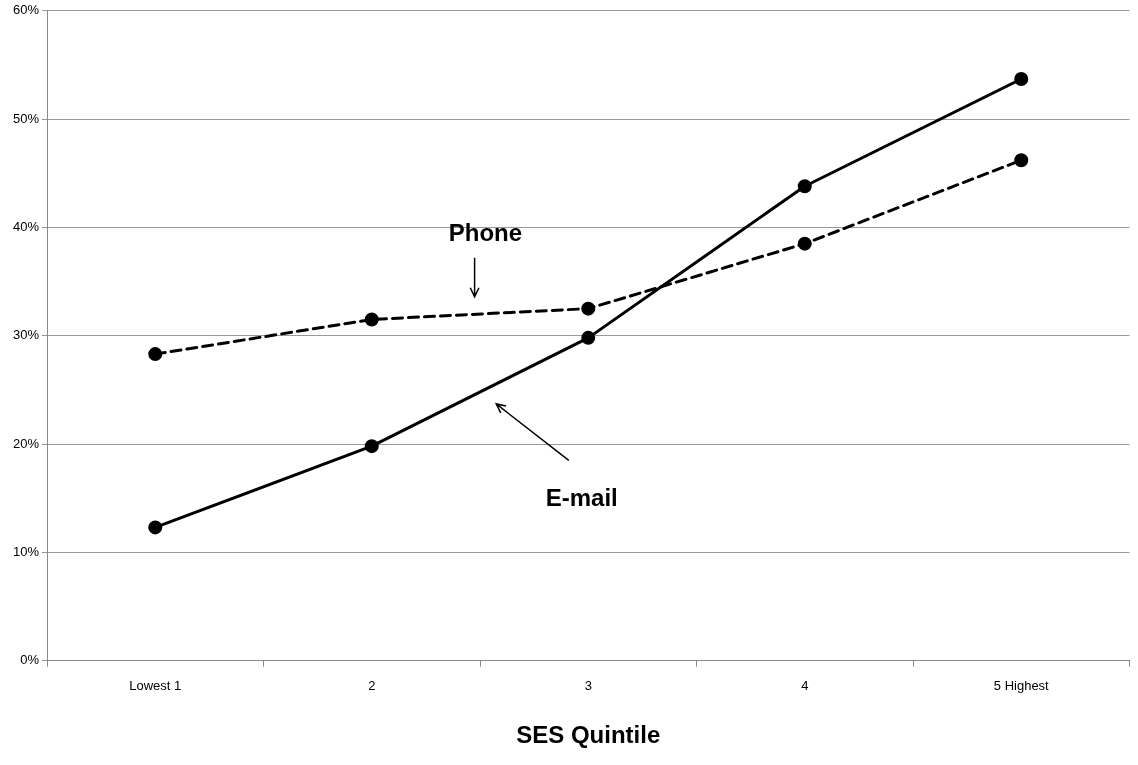 The width and height of the screenshot is (1138, 765). Describe the element at coordinates (805, 685) in the screenshot. I see `x-tick-label: 4` at that location.